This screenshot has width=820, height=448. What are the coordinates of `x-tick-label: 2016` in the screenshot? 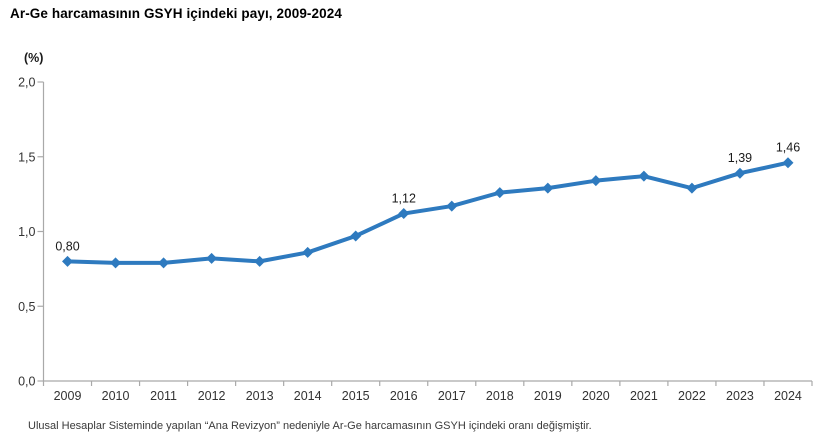 It's located at (404, 396).